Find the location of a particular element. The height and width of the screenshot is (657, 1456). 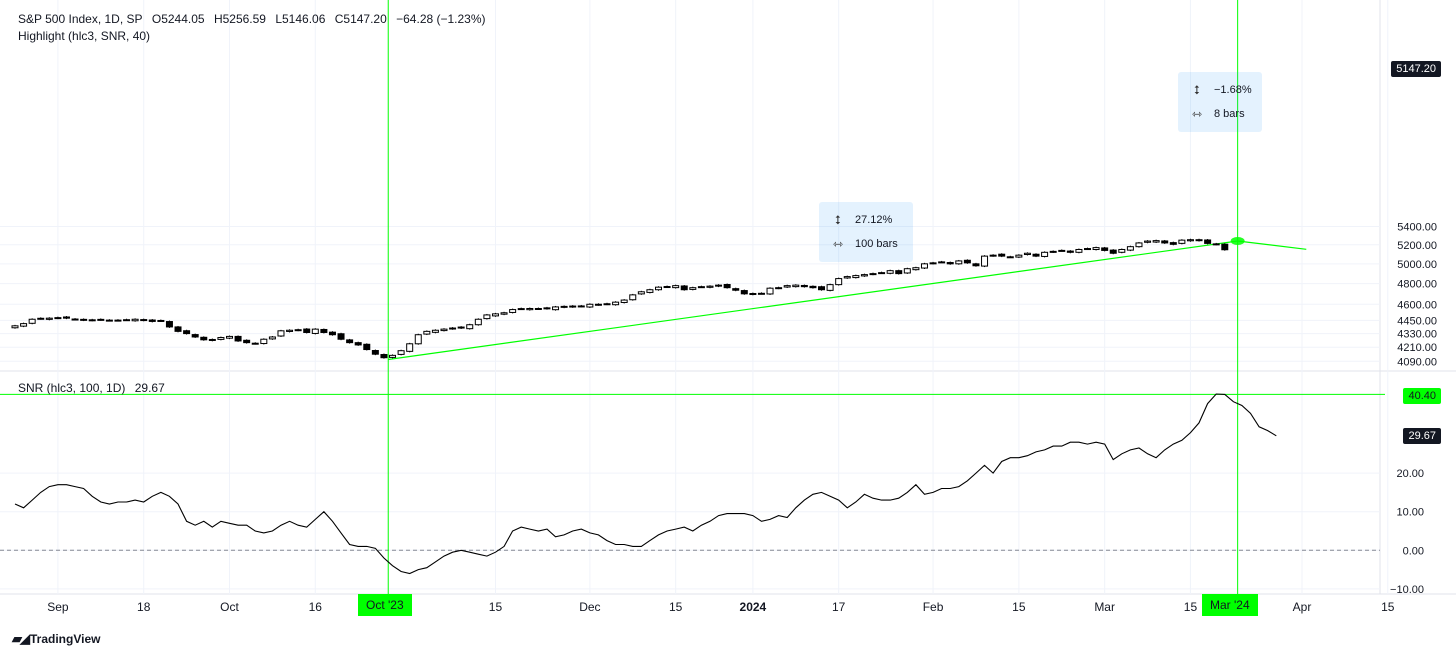

time-axis-label: 18 is located at coordinates (144, 607).